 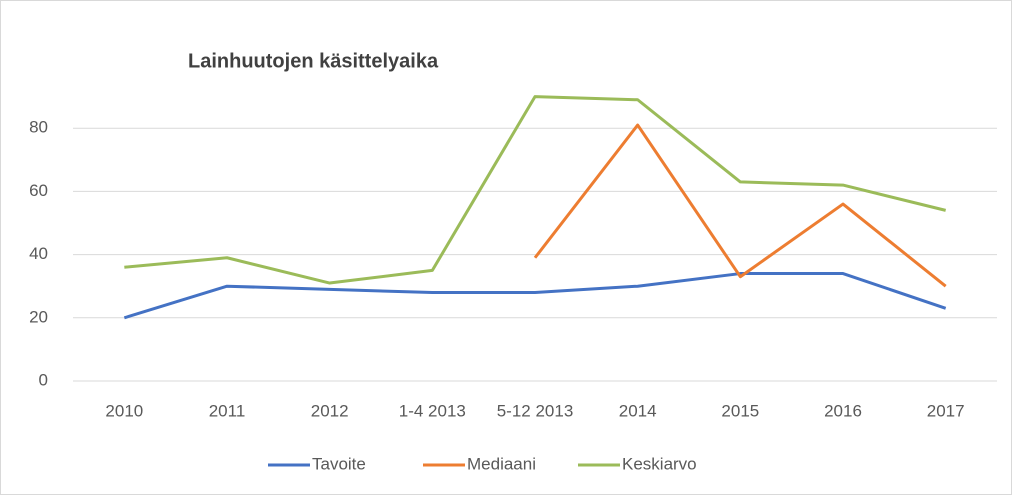 What do you see at coordinates (227, 410) in the screenshot?
I see `x-tick-label: 2011` at bounding box center [227, 410].